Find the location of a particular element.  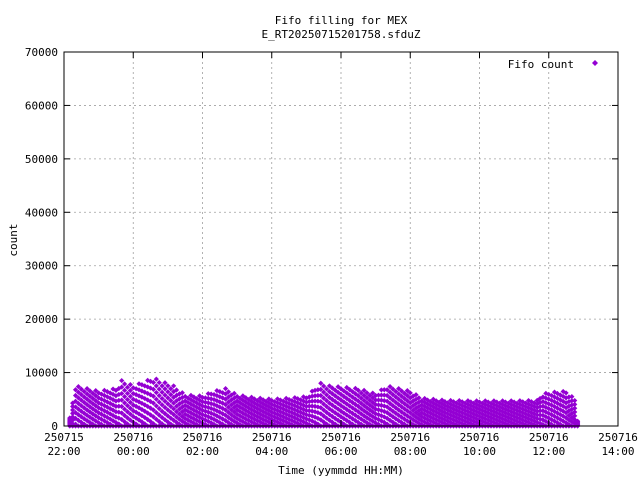

x-tick-label-time: 08:00 is located at coordinates (410, 451).